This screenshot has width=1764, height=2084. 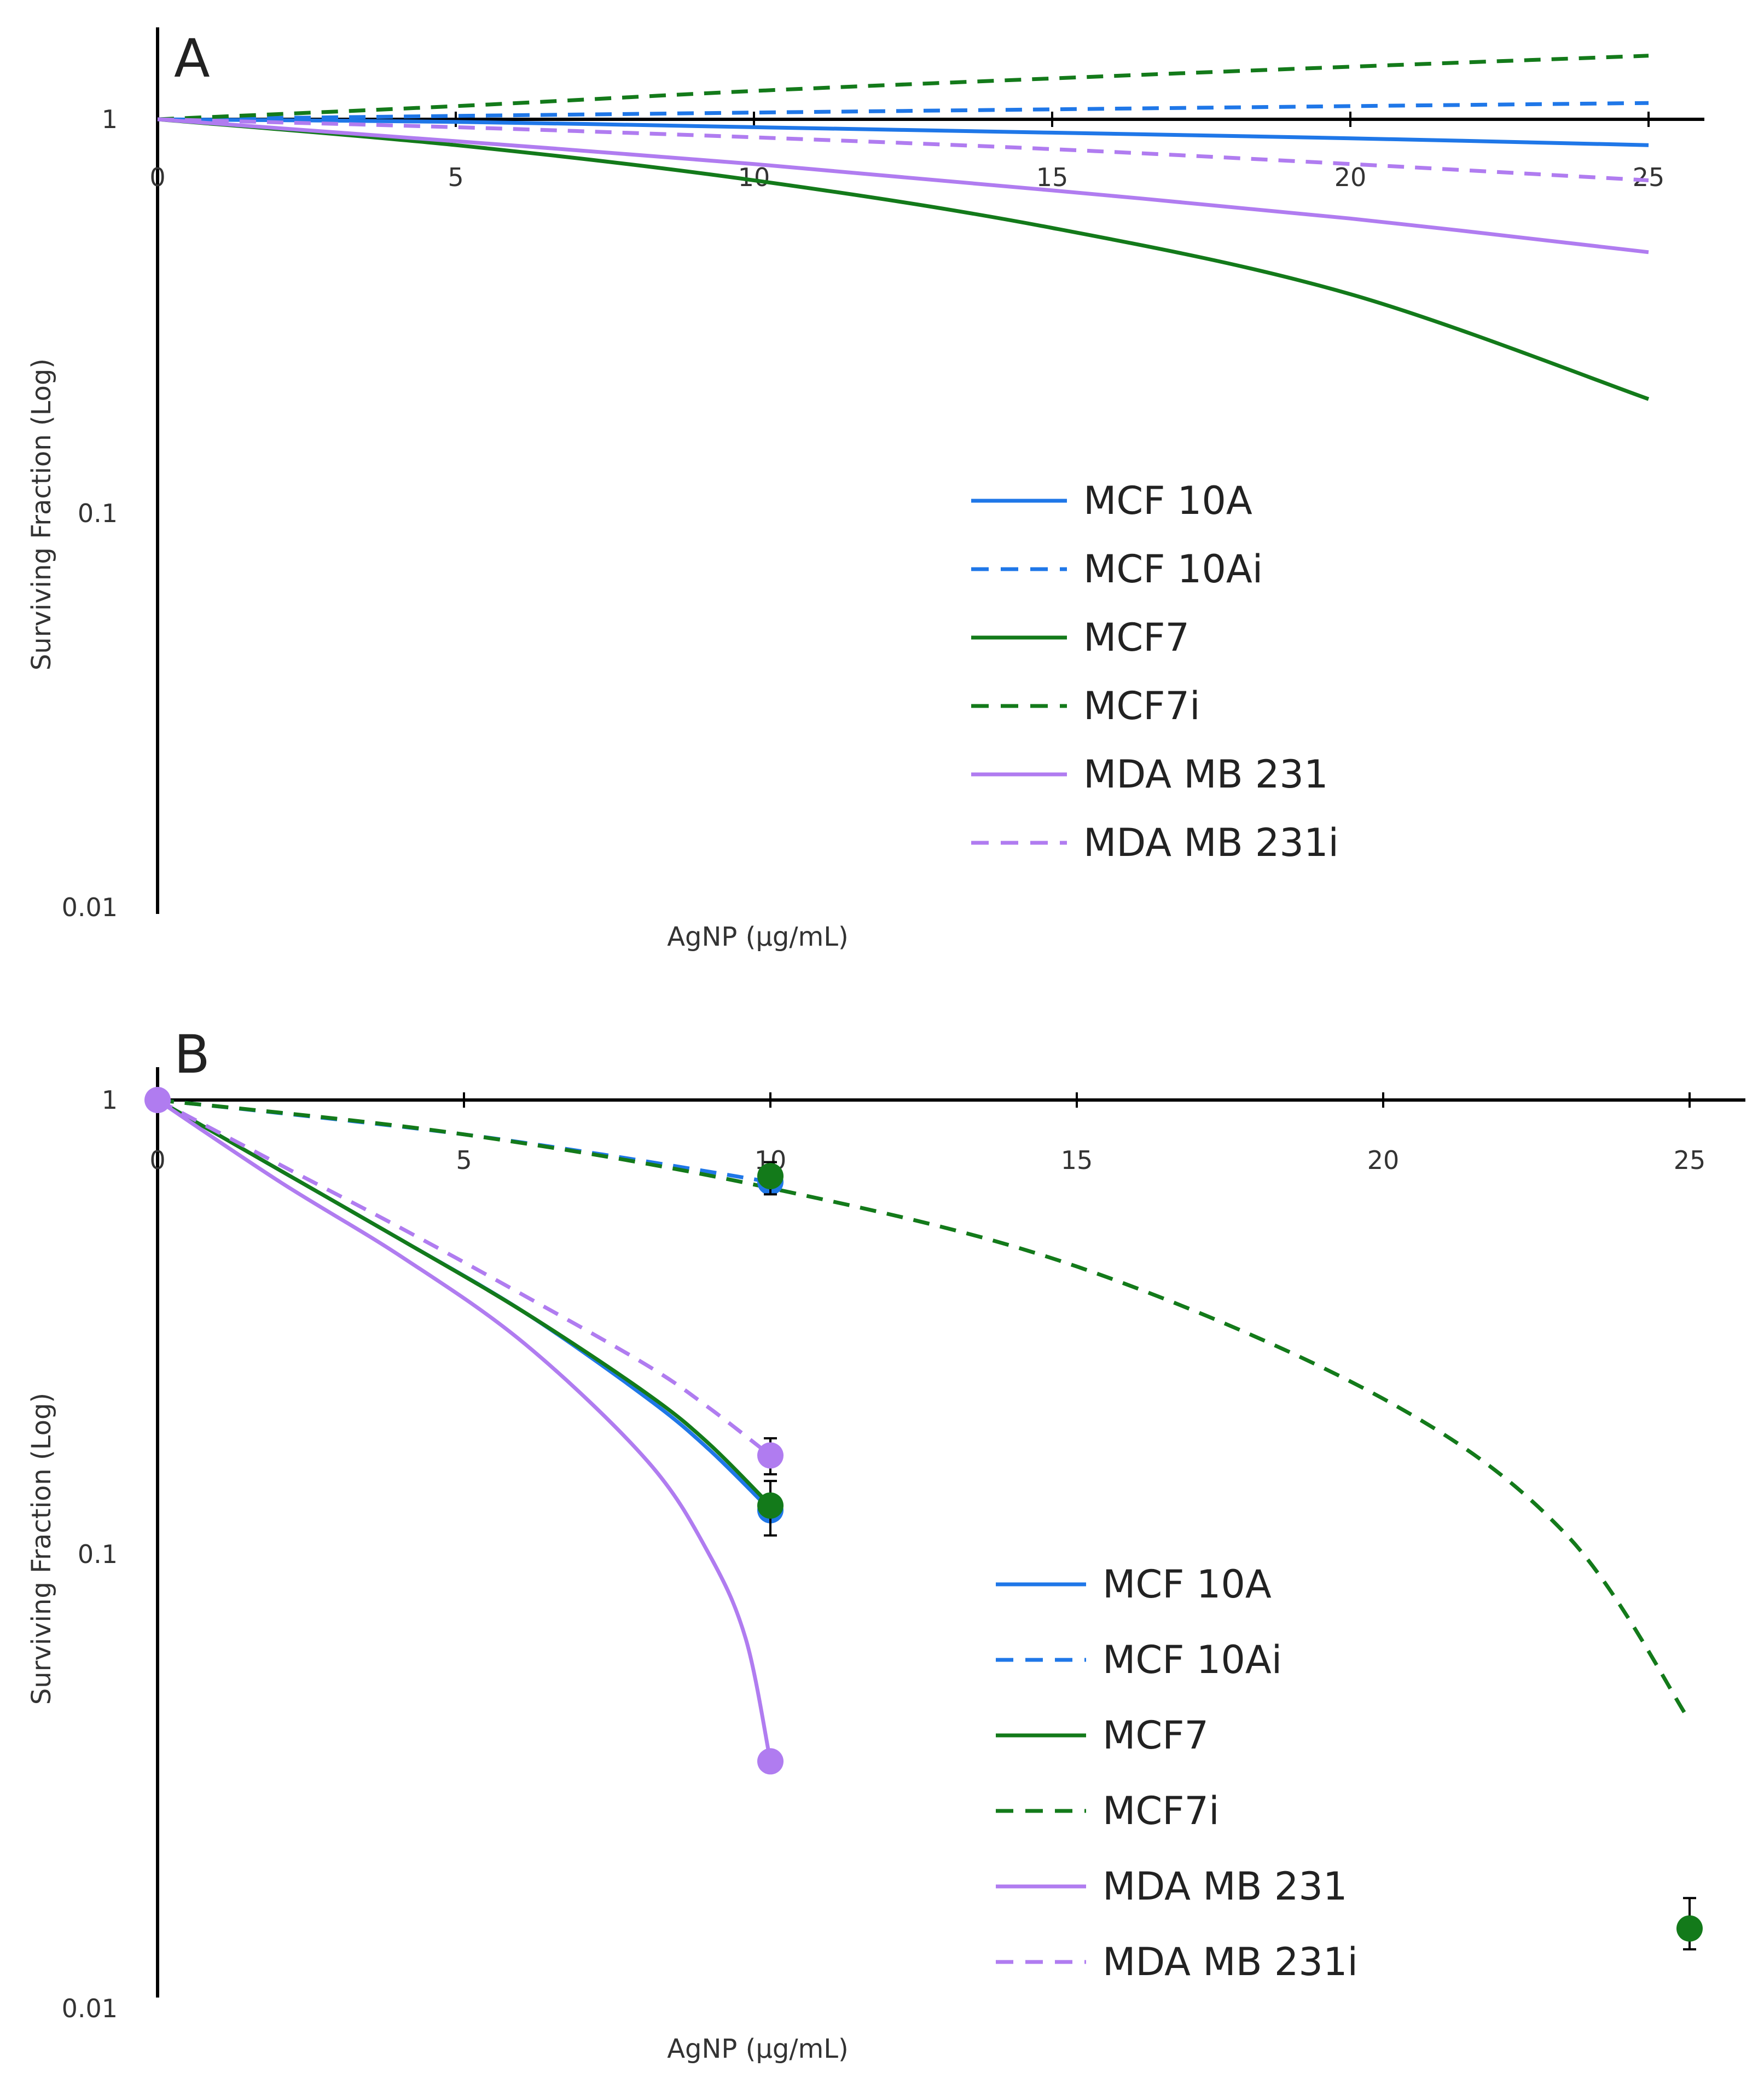 What do you see at coordinates (192, 1055) in the screenshot?
I see `panel-letter: B` at bounding box center [192, 1055].